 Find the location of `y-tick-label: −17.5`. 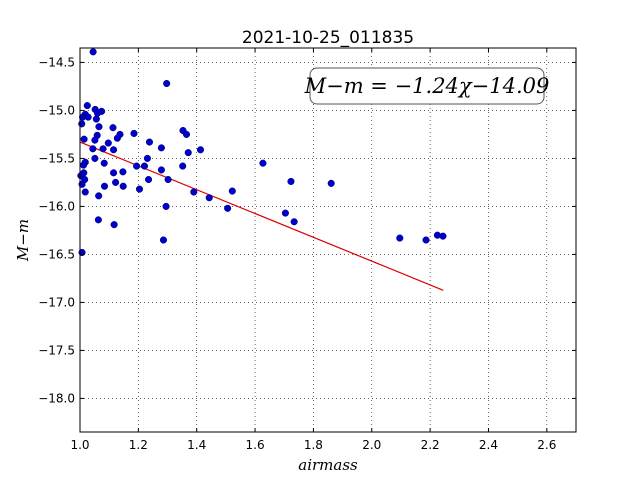

y-tick-label: −17.5 is located at coordinates (56, 350).